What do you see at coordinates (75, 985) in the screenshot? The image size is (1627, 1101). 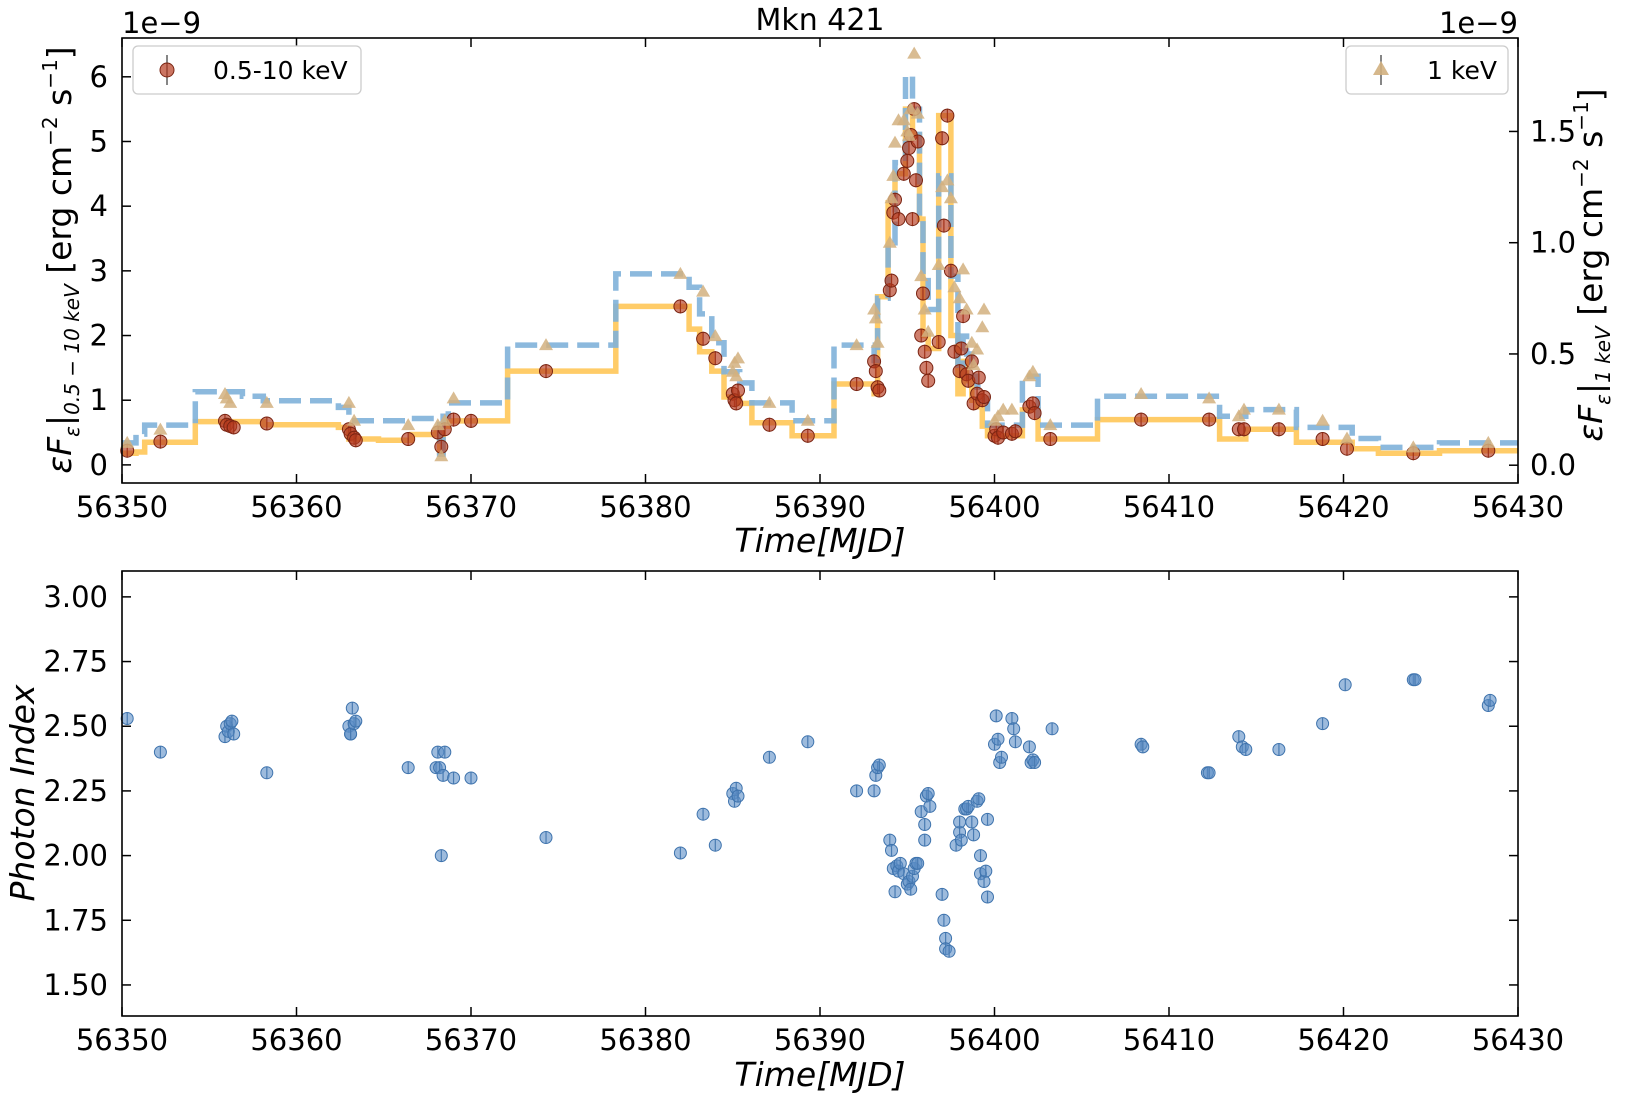 I see `y-tick-label: 1.50` at bounding box center [75, 985].